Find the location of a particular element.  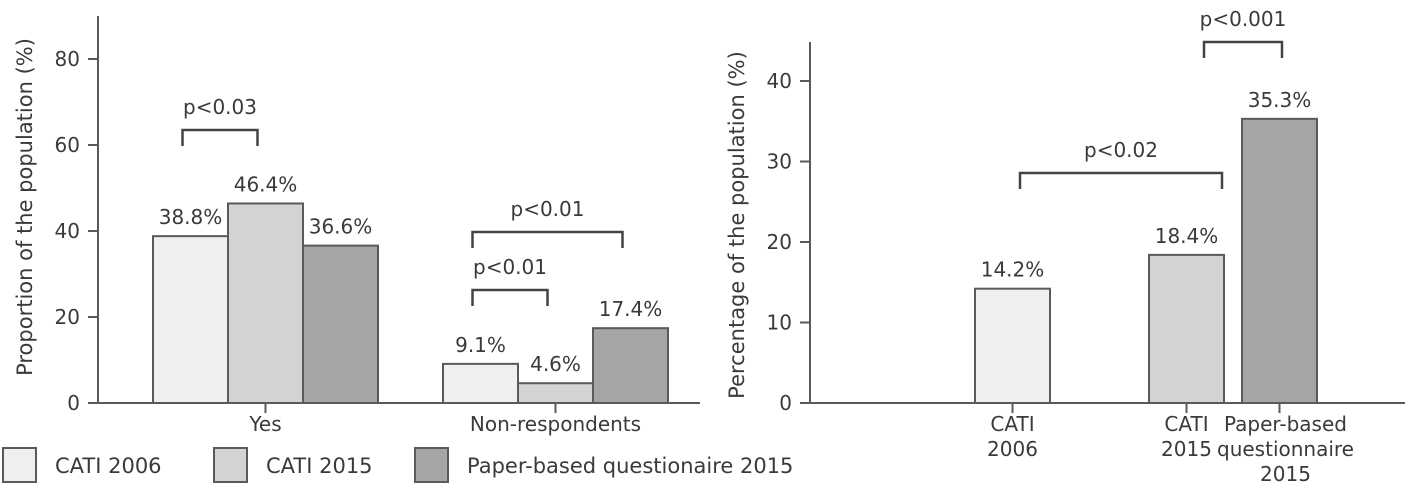

right-y-tick-label: 30 is located at coordinates (779, 162).